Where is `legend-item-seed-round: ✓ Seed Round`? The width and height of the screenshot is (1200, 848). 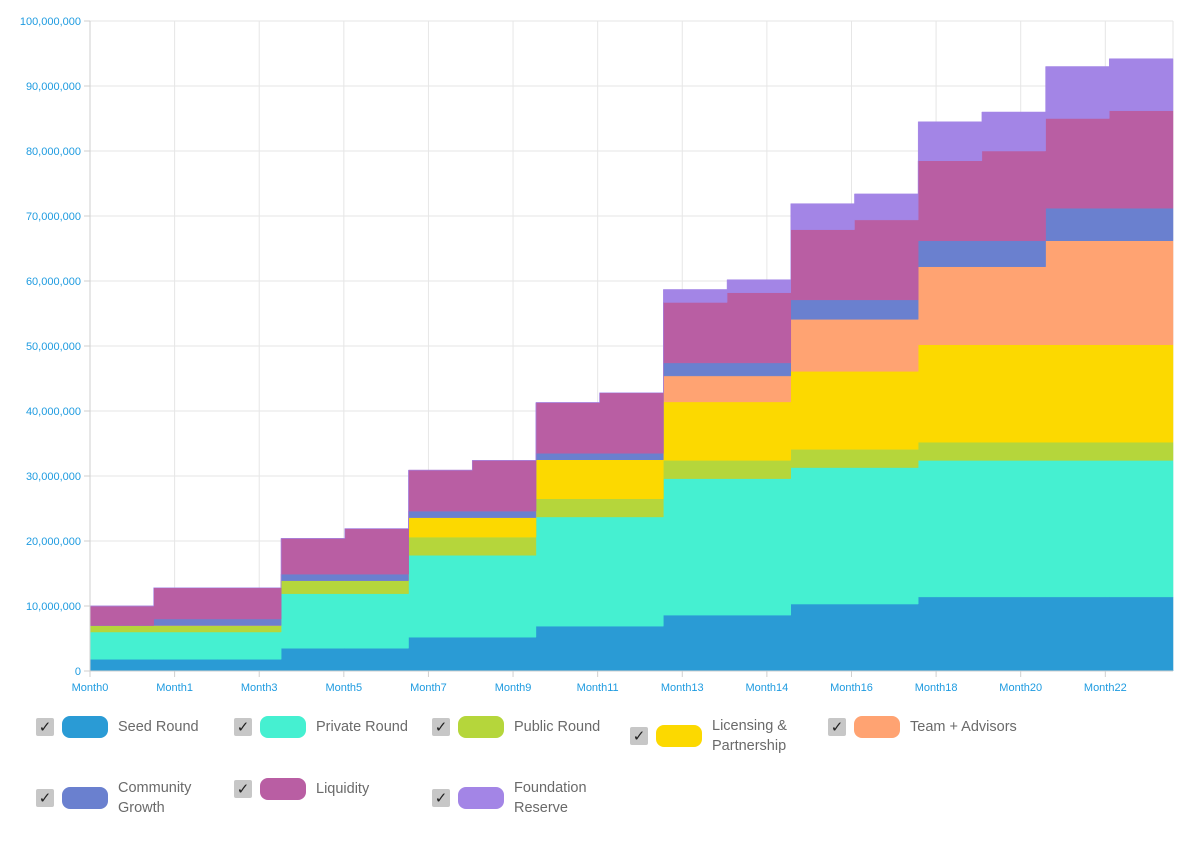 legend-item-seed-round: ✓ Seed Round is located at coordinates (132, 727).